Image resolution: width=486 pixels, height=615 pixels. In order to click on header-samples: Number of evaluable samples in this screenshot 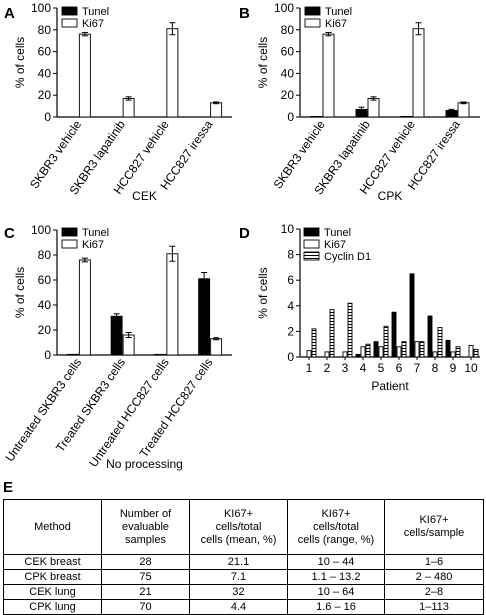, I will do `click(145, 527)`.